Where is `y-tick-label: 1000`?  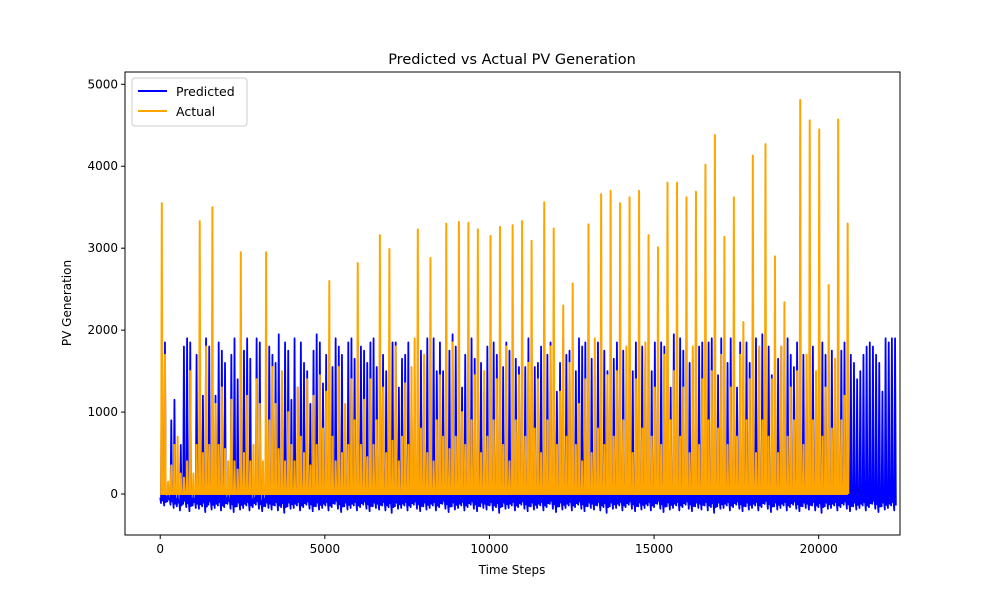
y-tick-label: 1000 is located at coordinates (102, 412).